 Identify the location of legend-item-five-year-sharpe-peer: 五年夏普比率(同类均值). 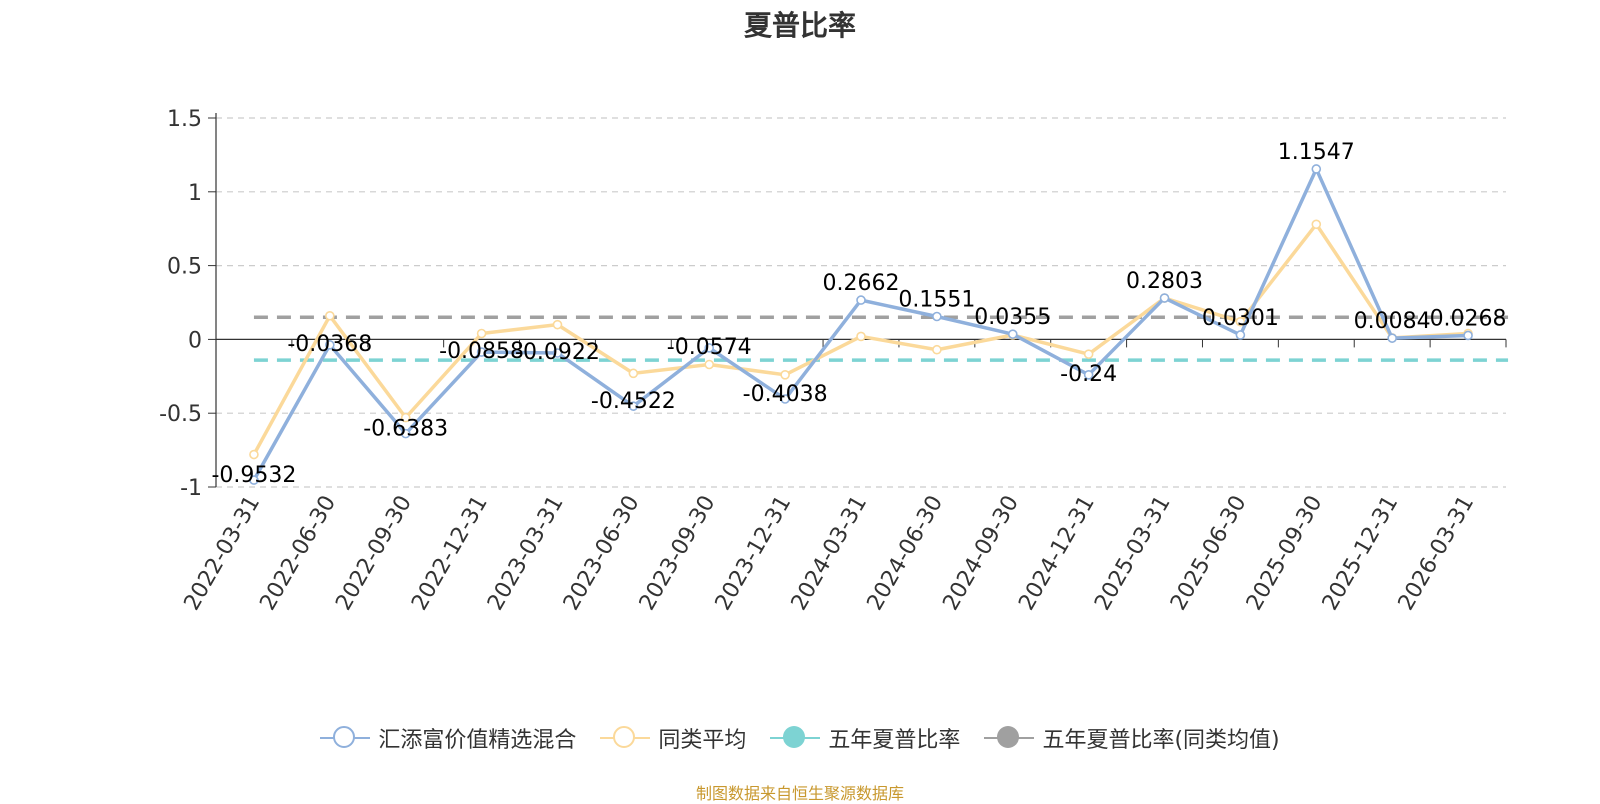
(1132, 738).